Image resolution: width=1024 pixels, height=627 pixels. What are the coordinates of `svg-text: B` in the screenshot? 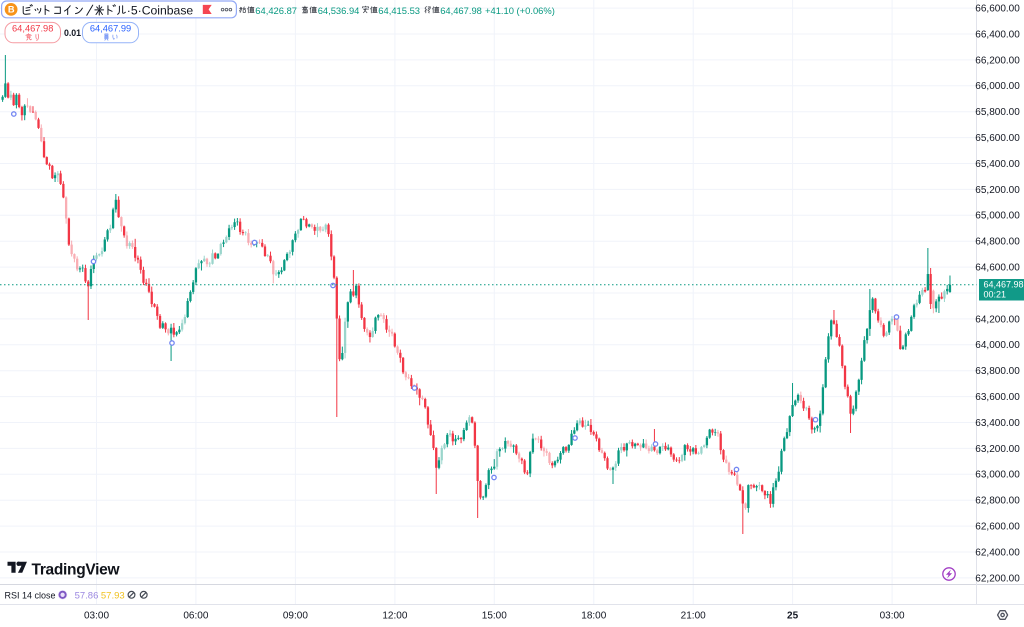 It's located at (11, 10).